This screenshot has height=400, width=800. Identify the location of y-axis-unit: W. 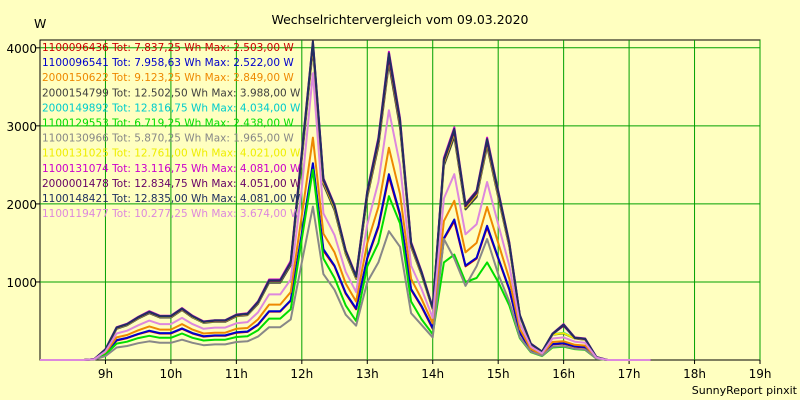
(40, 23).